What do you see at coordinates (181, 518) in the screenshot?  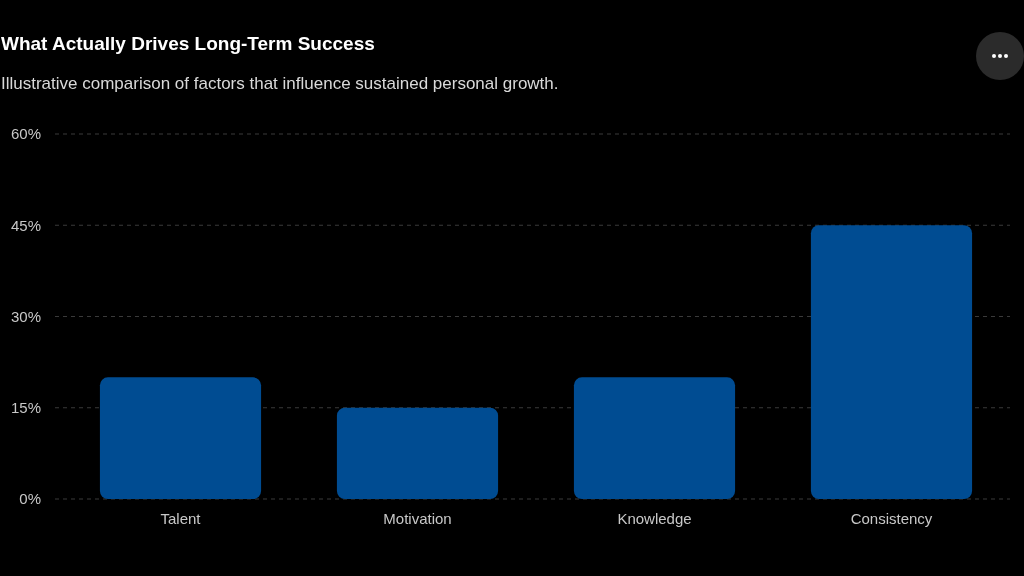 I see `x-tick-label: Talent` at bounding box center [181, 518].